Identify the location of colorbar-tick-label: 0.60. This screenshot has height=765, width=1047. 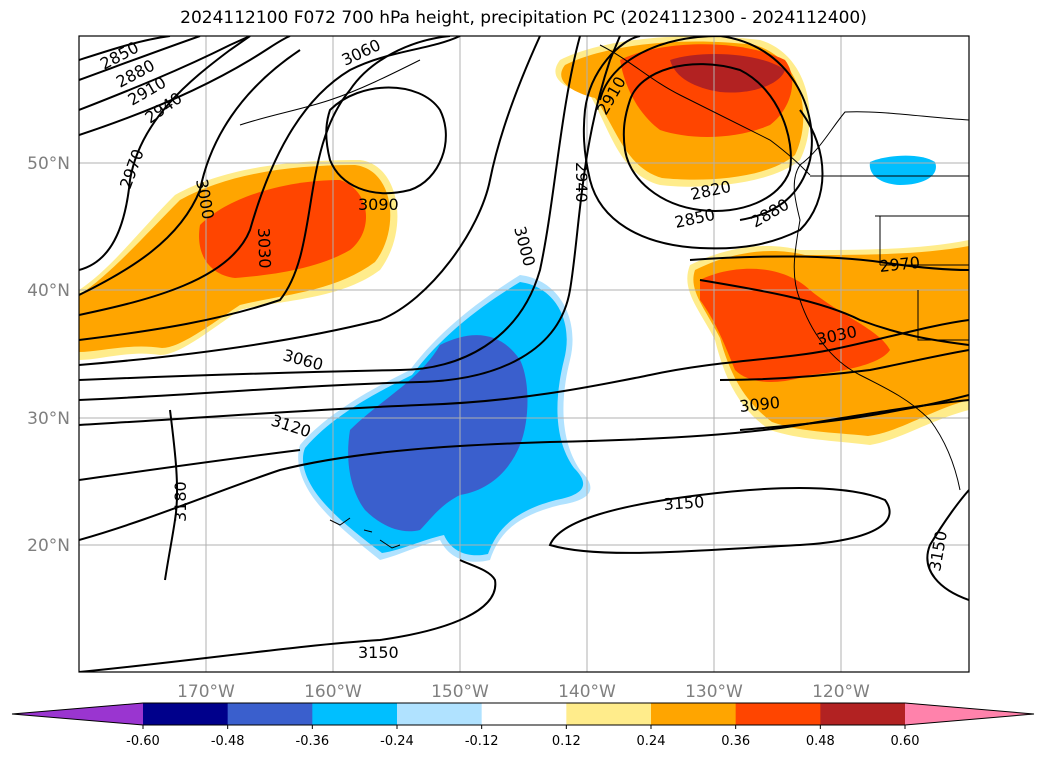
(905, 741).